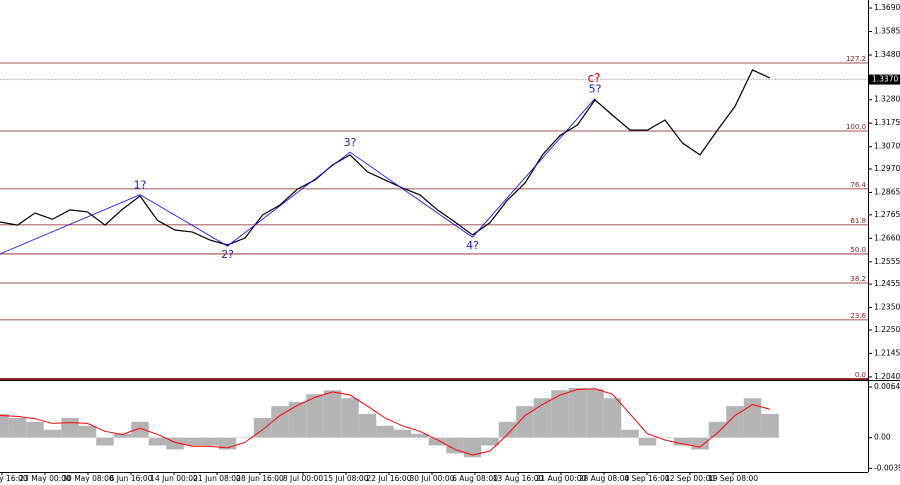 This screenshot has width=900, height=485. Describe the element at coordinates (887, 283) in the screenshot. I see `y-tick-label: 1.2455` at that location.